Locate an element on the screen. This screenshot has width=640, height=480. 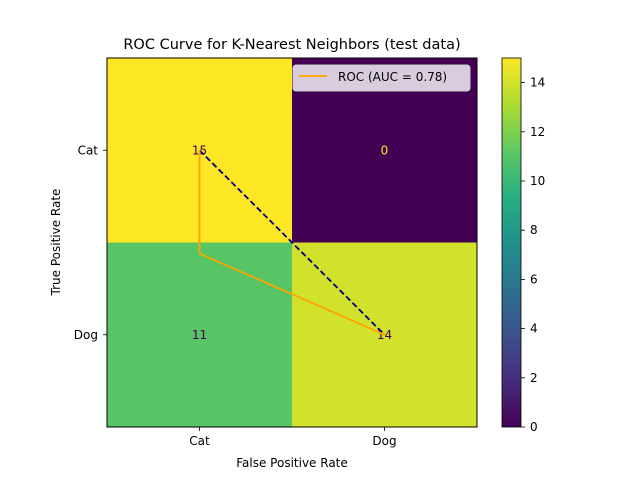
roc-lines is located at coordinates (292, 242).